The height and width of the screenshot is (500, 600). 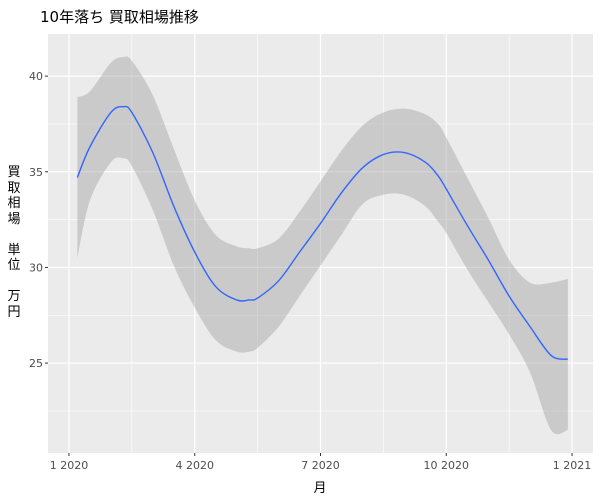 I want to click on x-tick-label: 10 2020, so click(x=447, y=465).